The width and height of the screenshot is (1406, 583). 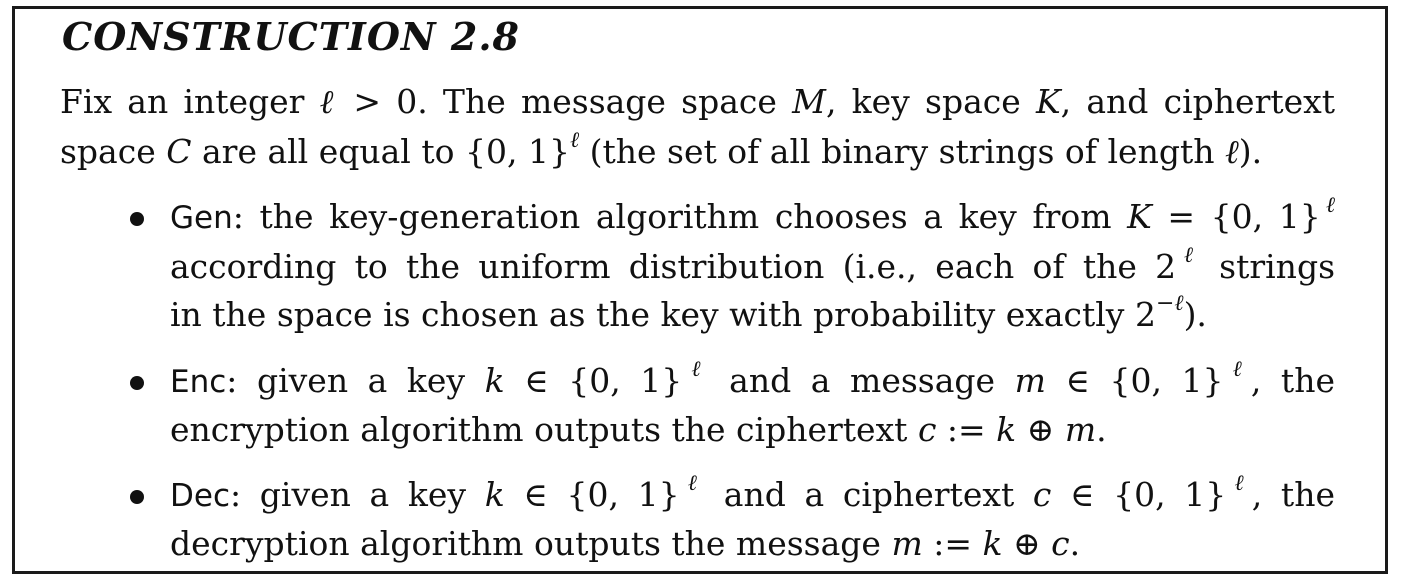 I want to click on text: strings, so click(x=1267, y=266).